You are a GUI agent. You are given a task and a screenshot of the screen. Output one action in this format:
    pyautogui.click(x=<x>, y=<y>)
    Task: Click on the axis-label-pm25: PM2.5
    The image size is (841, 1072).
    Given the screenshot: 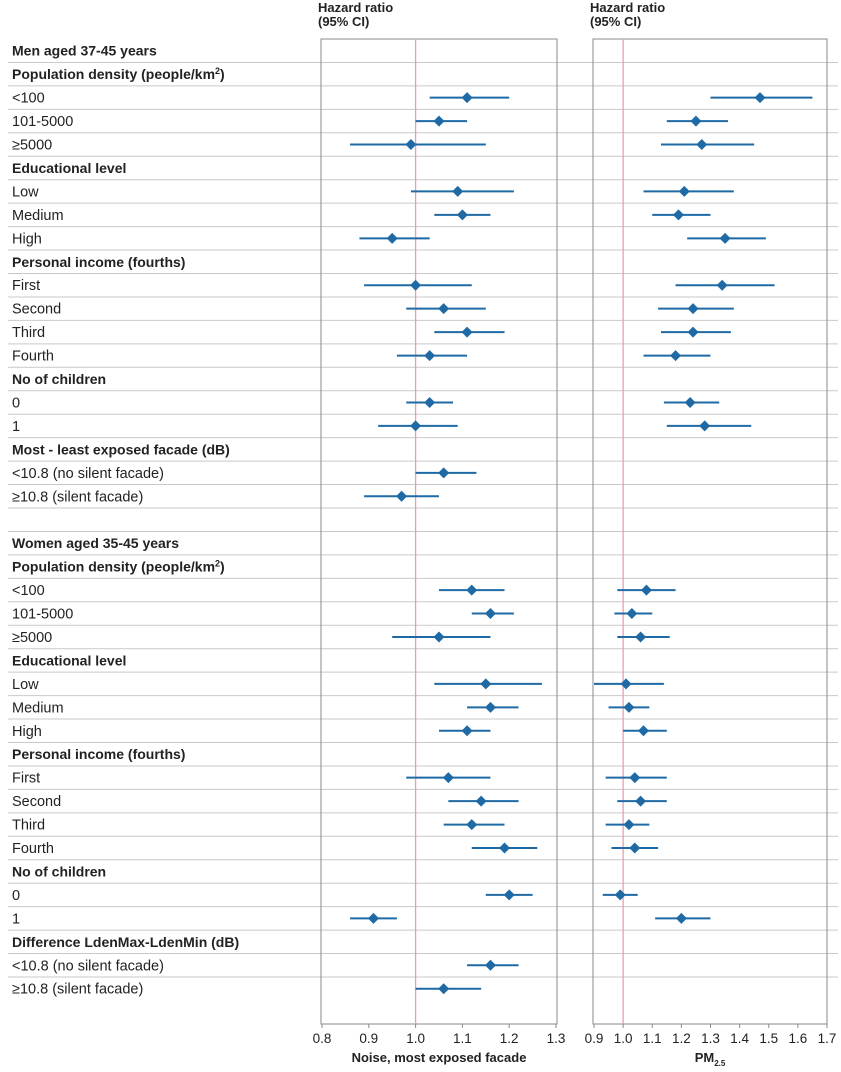 What is the action you would take?
    pyautogui.click(x=710, y=1059)
    